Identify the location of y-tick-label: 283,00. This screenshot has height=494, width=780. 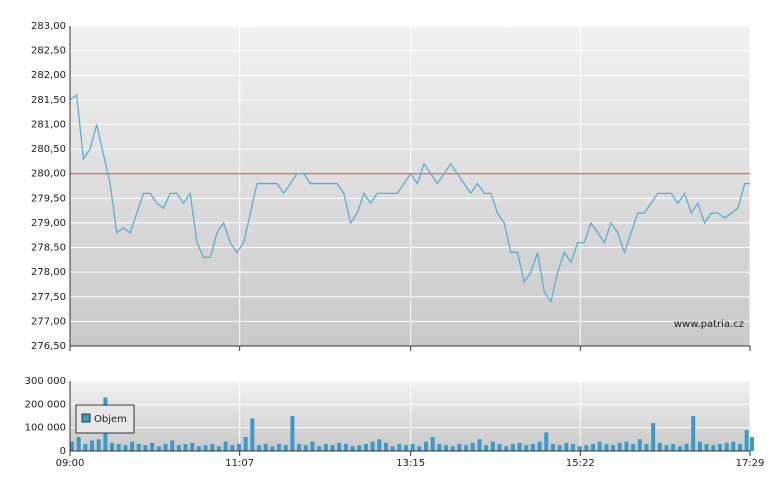
(48, 26).